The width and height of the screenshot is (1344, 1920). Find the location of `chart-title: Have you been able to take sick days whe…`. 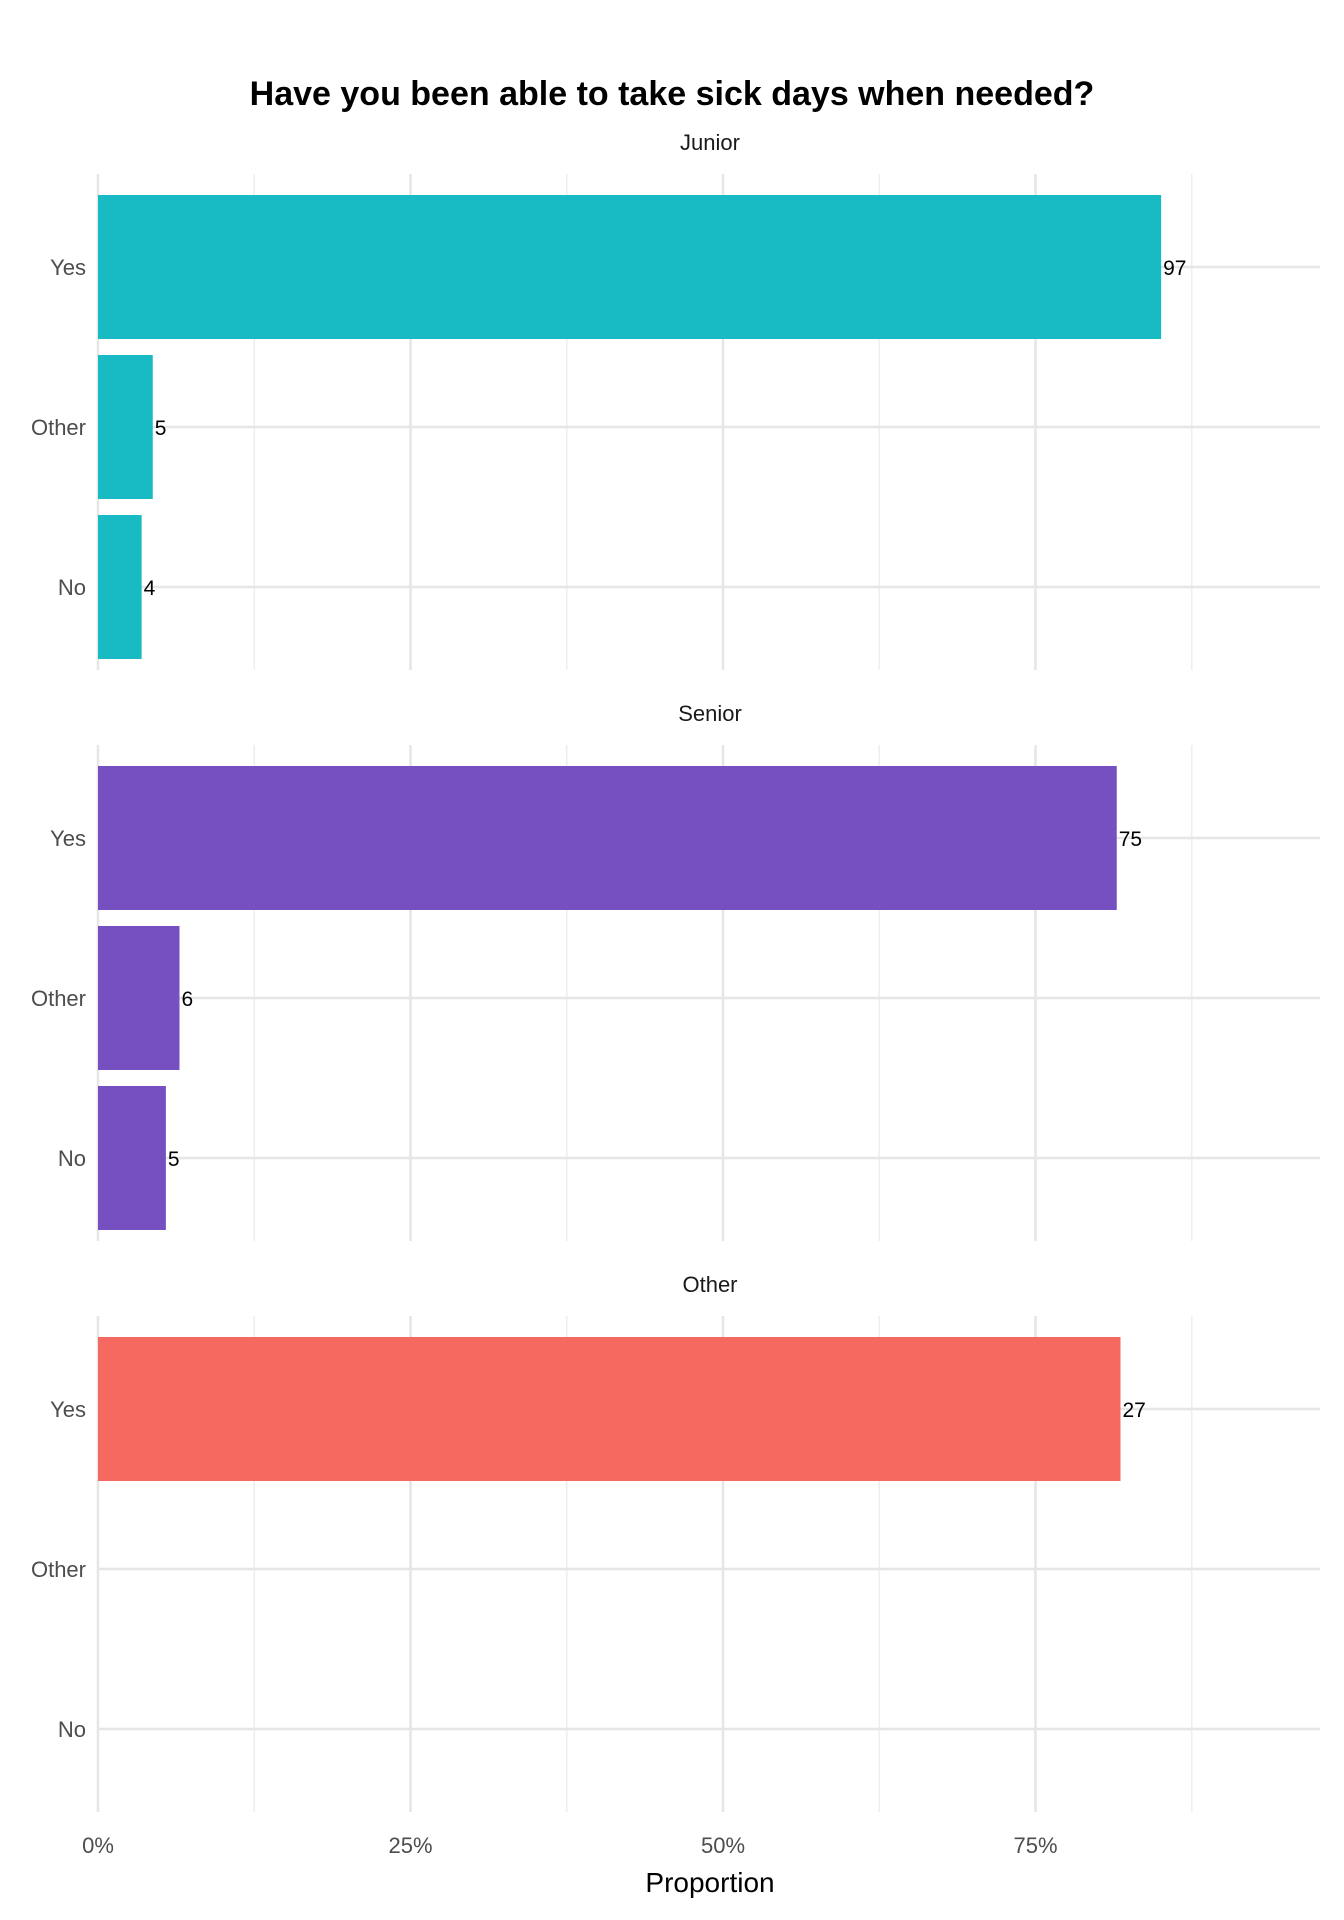

chart-title: Have you been able to take sick days whe… is located at coordinates (672, 94).